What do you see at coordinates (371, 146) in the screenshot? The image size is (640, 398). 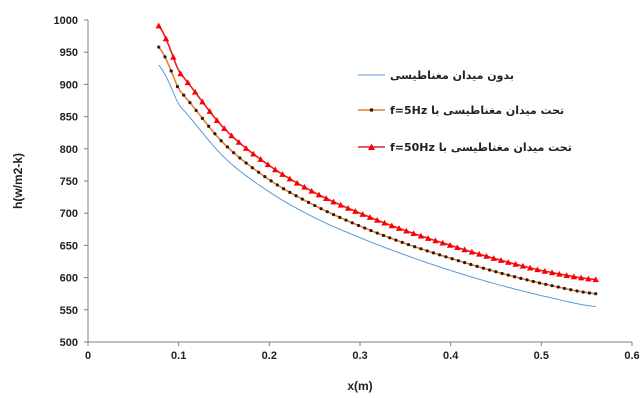 I see `legend-marker` at bounding box center [371, 146].